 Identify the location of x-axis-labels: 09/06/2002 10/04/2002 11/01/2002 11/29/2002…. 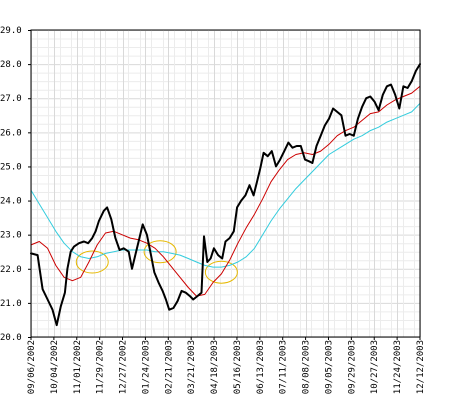
(226, 365).